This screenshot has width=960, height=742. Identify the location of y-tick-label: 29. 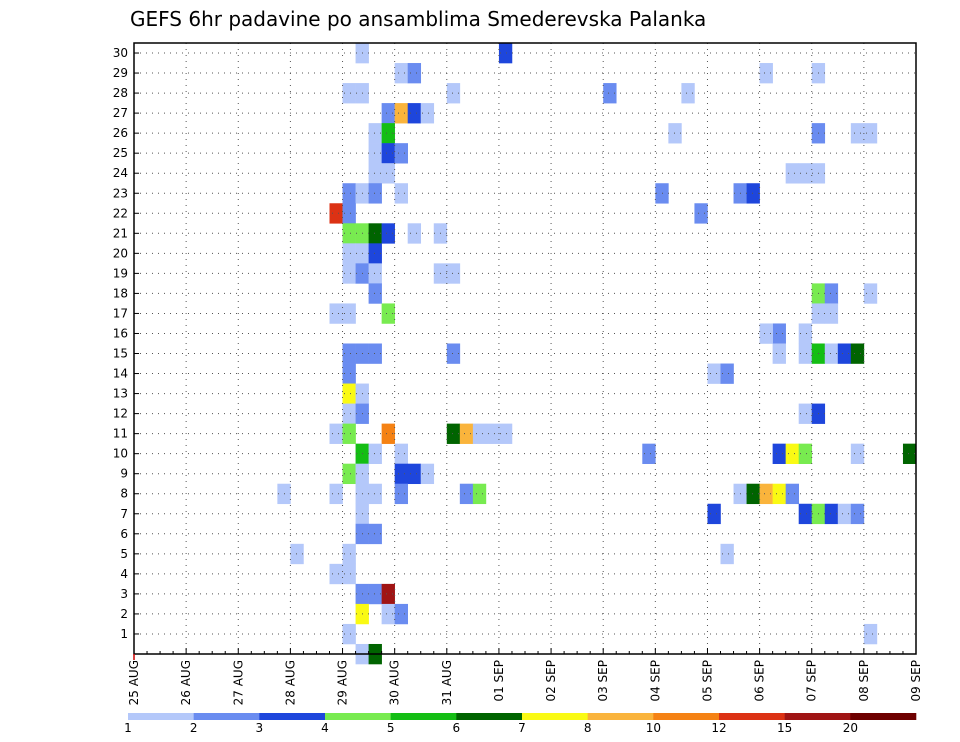
(120, 73).